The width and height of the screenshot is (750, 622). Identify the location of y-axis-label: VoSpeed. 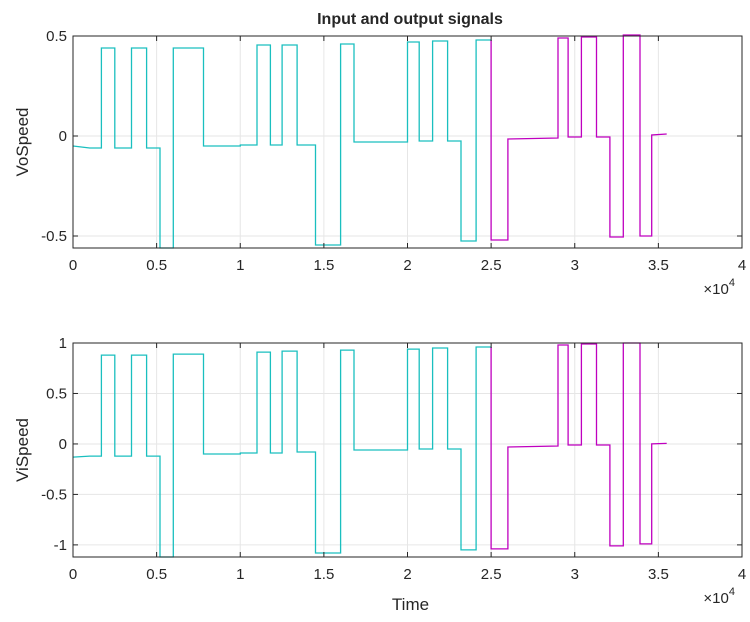
(22, 141).